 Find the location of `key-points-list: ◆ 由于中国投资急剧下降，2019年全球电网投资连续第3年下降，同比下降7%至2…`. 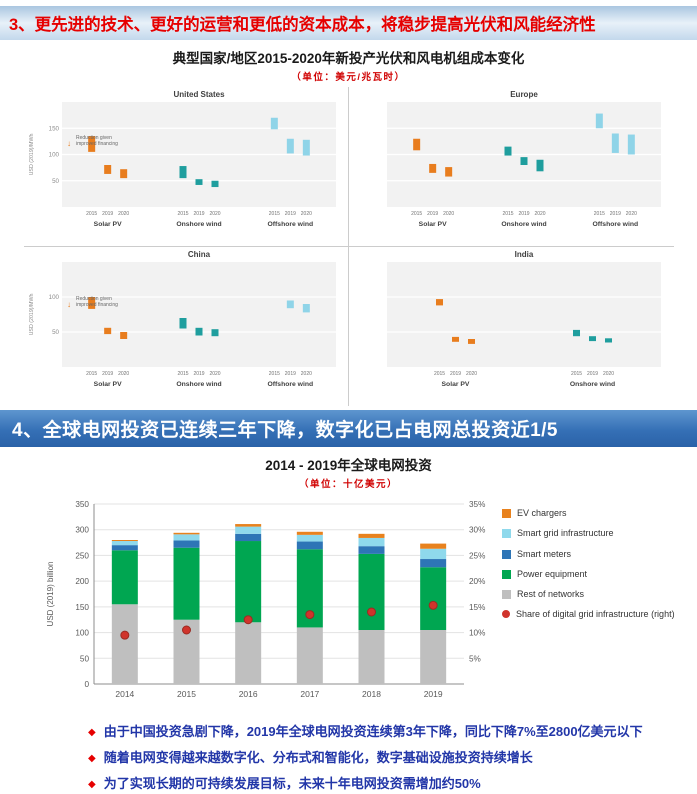

key-points-list: ◆ 由于中国投资急剧下降，2019年全球电网投资连续第3年下降，同比下降7%至2… is located at coordinates (348, 758).